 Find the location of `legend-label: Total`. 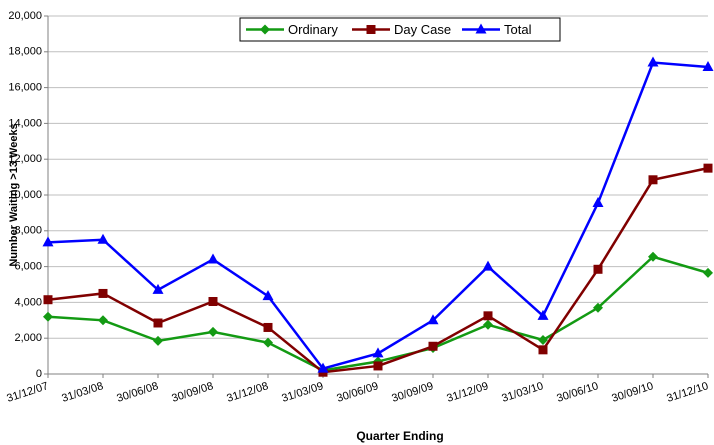

legend-label: Total is located at coordinates (518, 29).